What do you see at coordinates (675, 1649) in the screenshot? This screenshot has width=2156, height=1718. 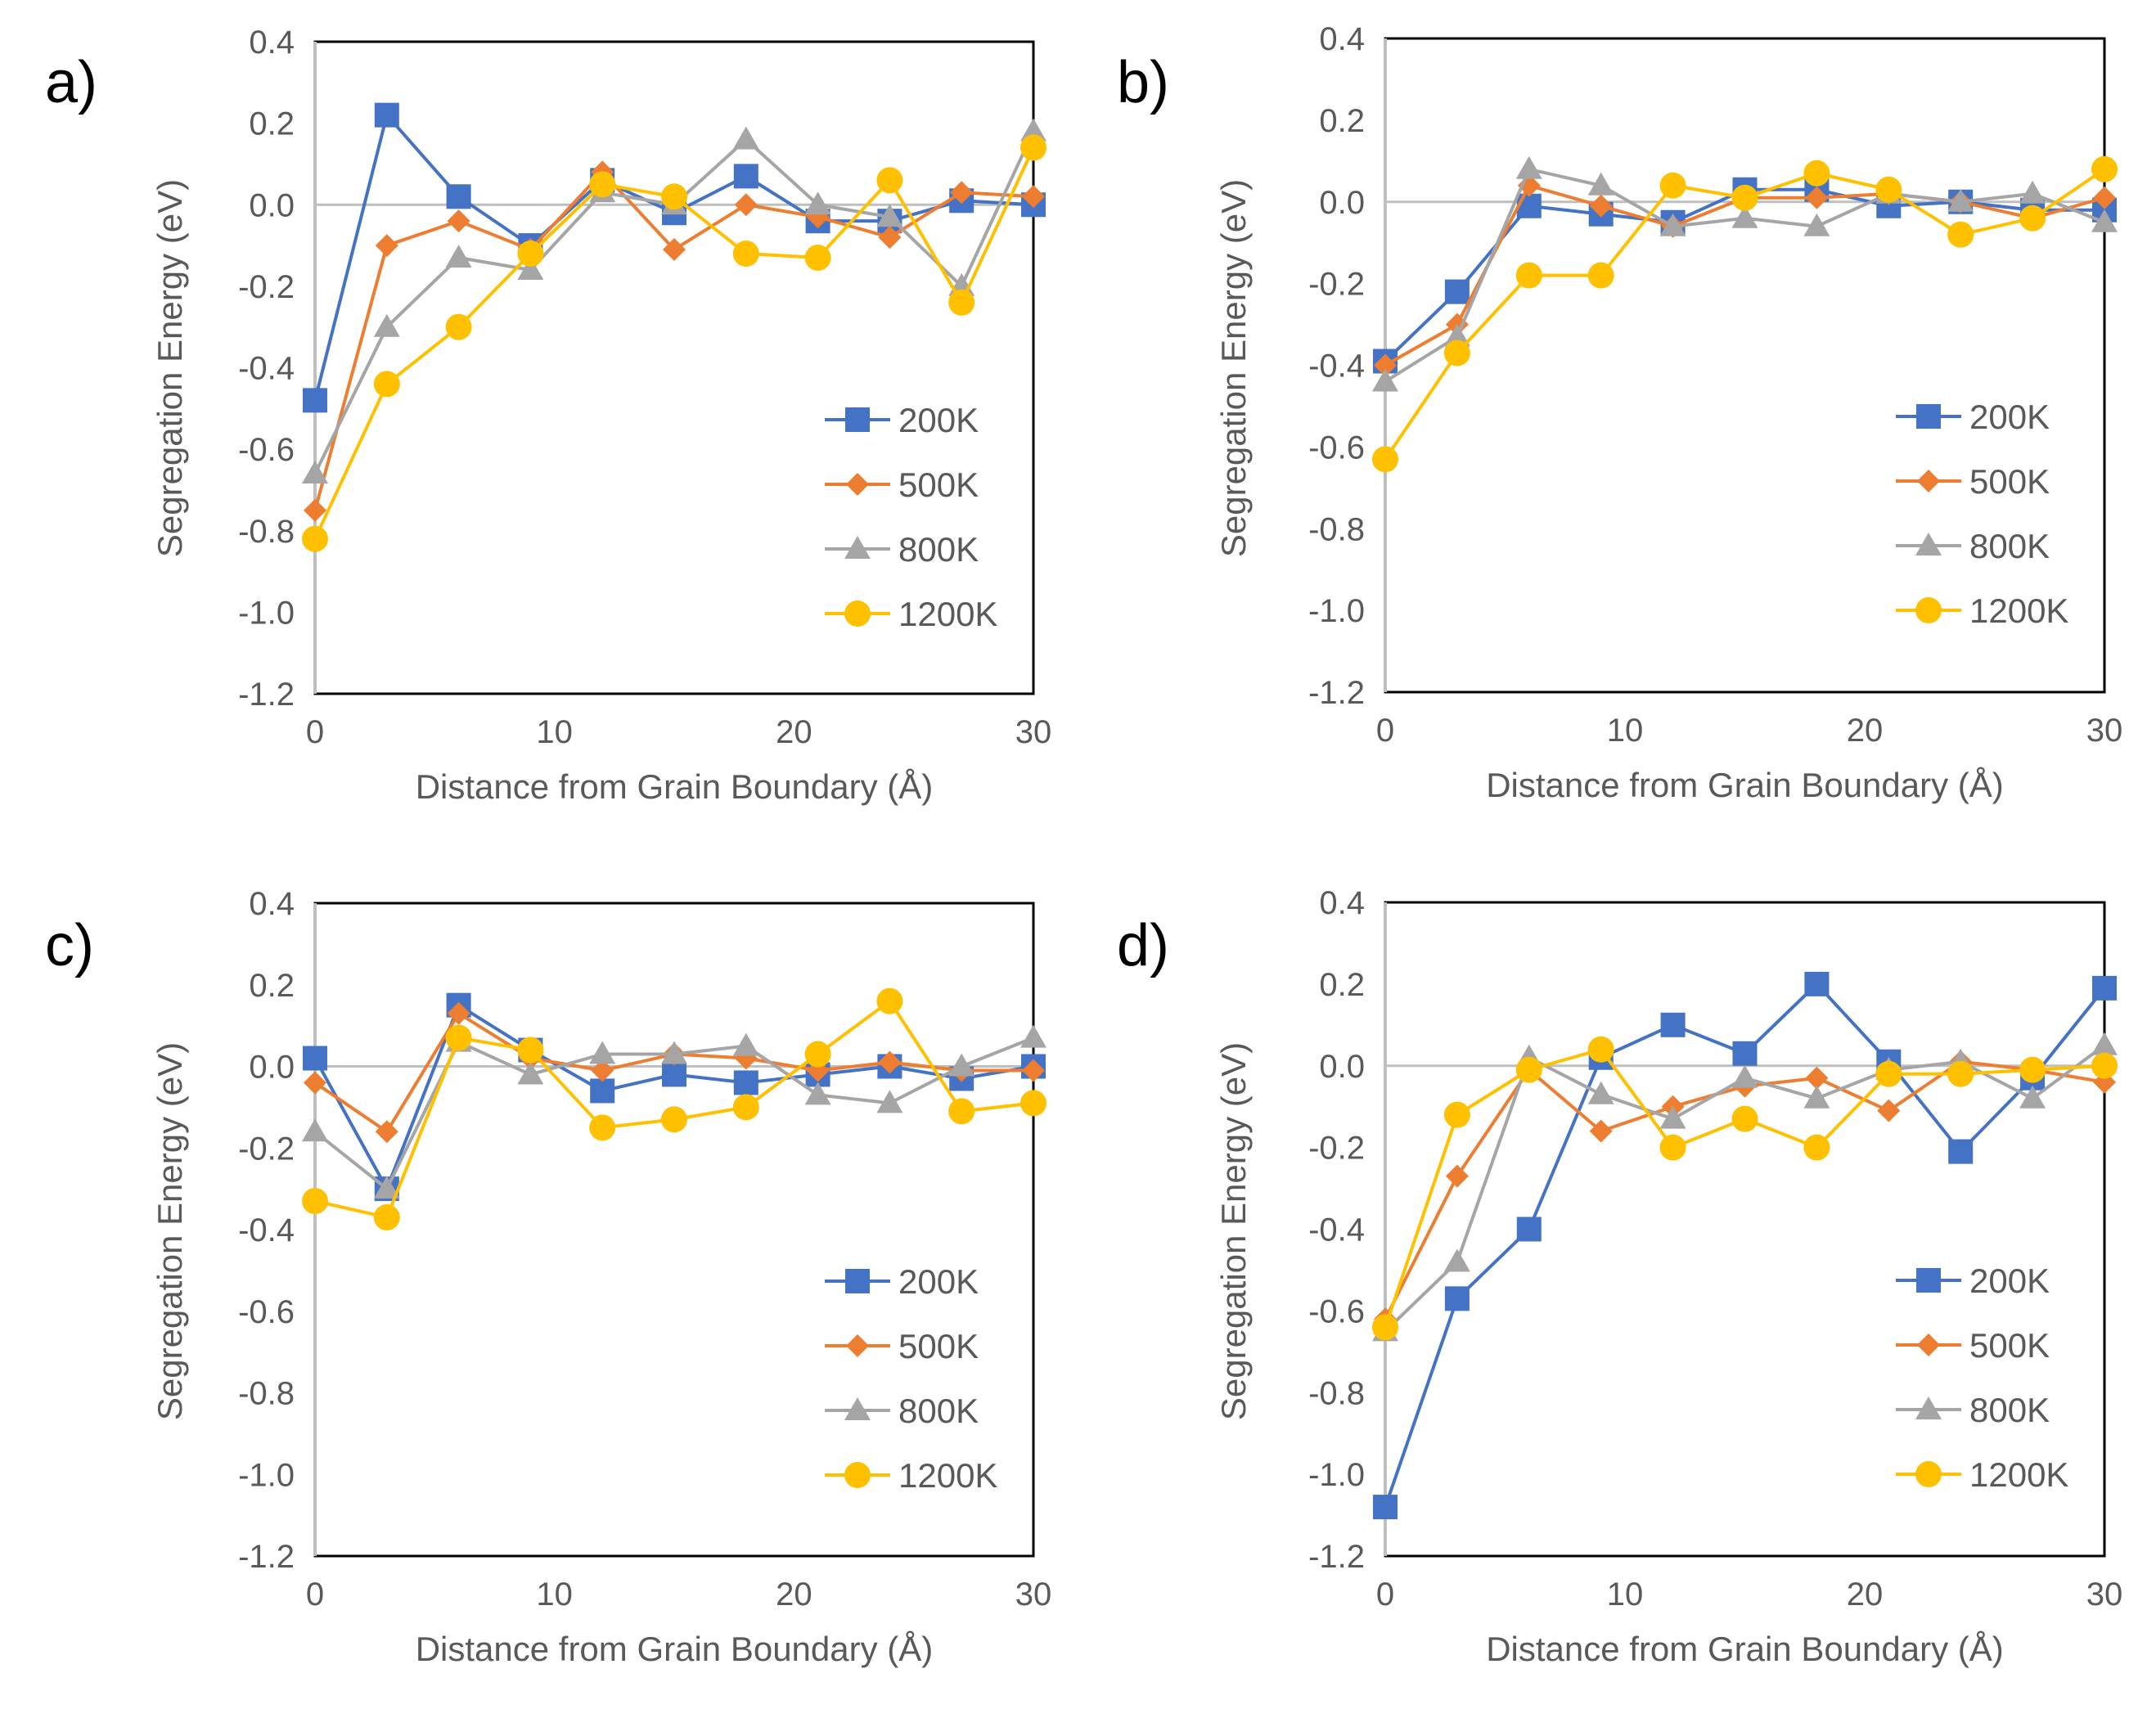 I see `x-axis-title: Distance from Grain Boundary (Å)` at bounding box center [675, 1649].